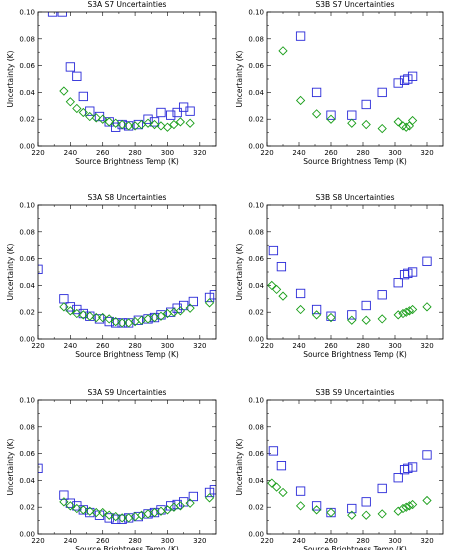 Image resolution: width=451 pixels, height=550 pixels. What do you see at coordinates (10, 271) in the screenshot?
I see `y-axis-label: Uncertainty (K)` at bounding box center [10, 271].